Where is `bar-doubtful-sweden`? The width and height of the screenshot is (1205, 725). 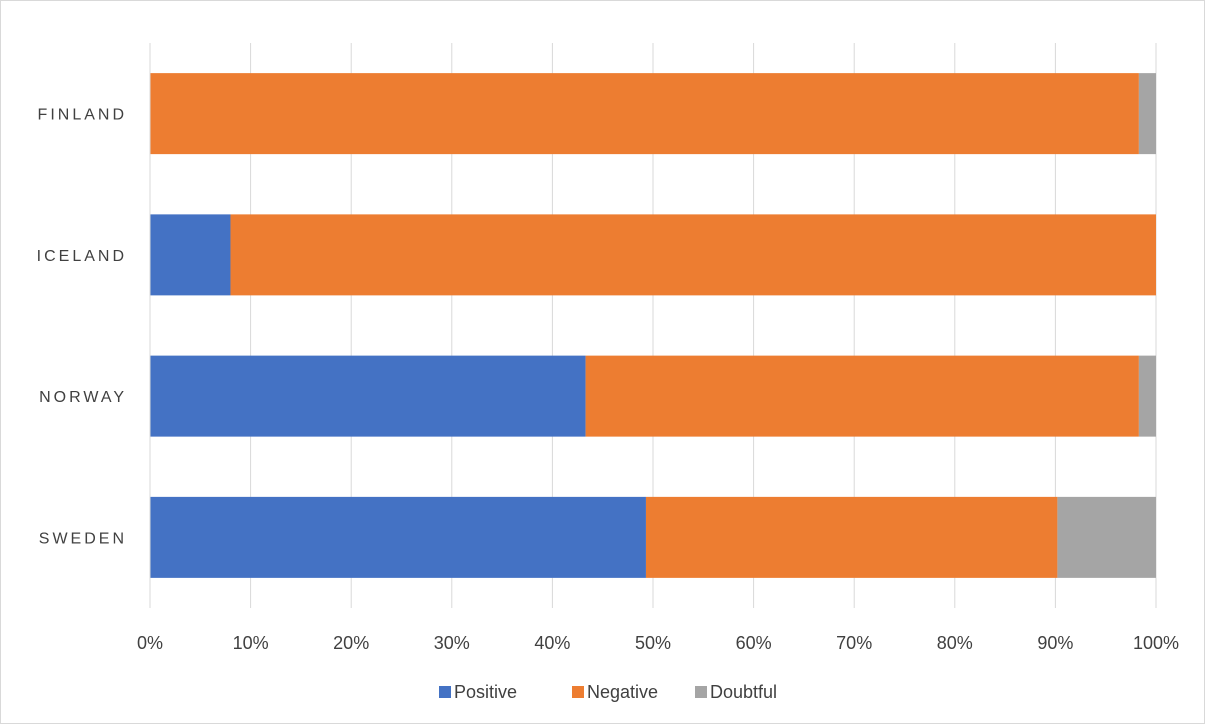
bar-doubtful-sweden is located at coordinates (1106, 537).